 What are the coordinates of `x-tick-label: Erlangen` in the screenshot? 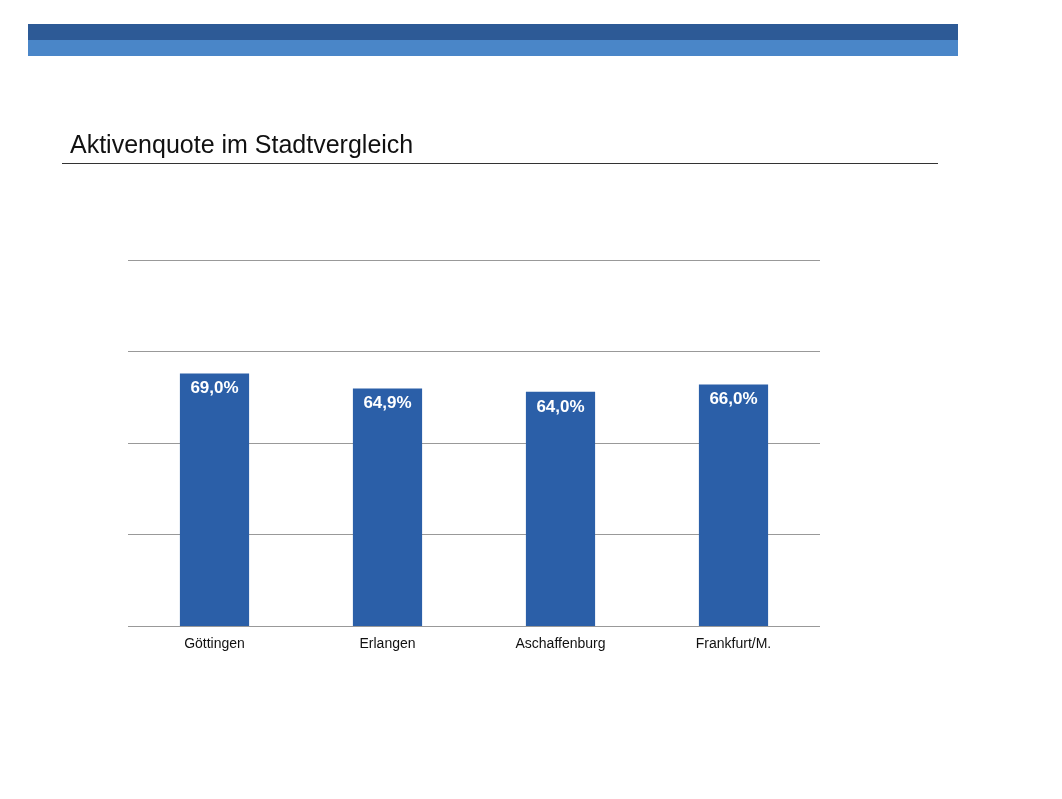 It's located at (387, 643).